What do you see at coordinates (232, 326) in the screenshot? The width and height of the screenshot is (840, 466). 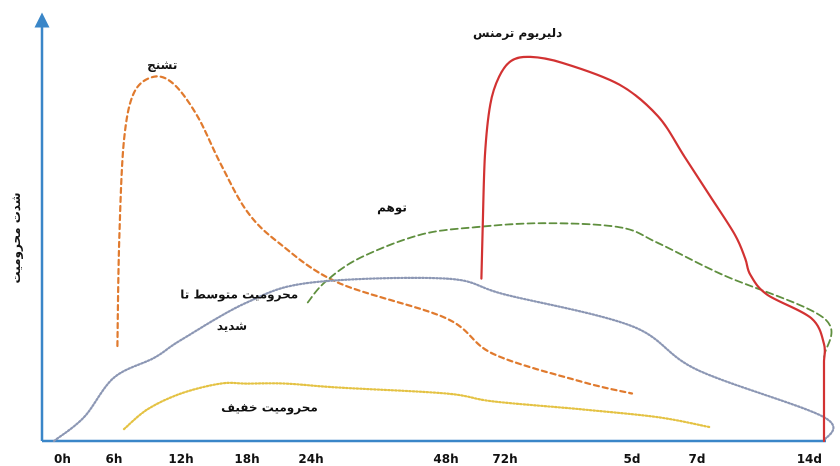 I see `series-label: شدید` at bounding box center [232, 326].